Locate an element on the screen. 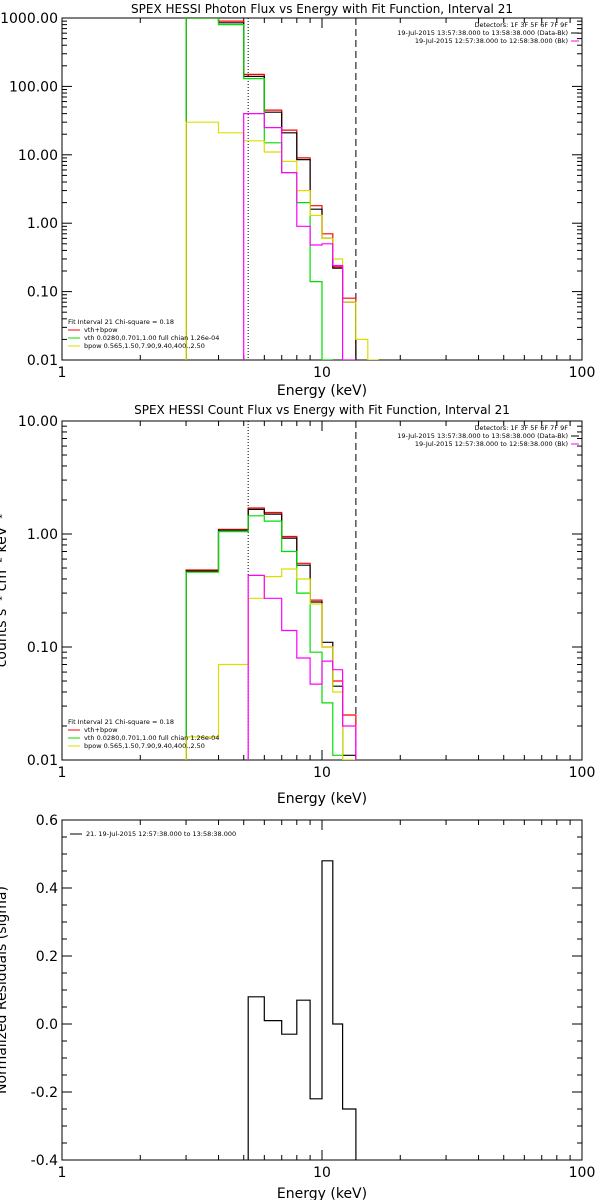 This screenshot has height=1200, width=600. y-tick-label: 0.6 is located at coordinates (47, 821).